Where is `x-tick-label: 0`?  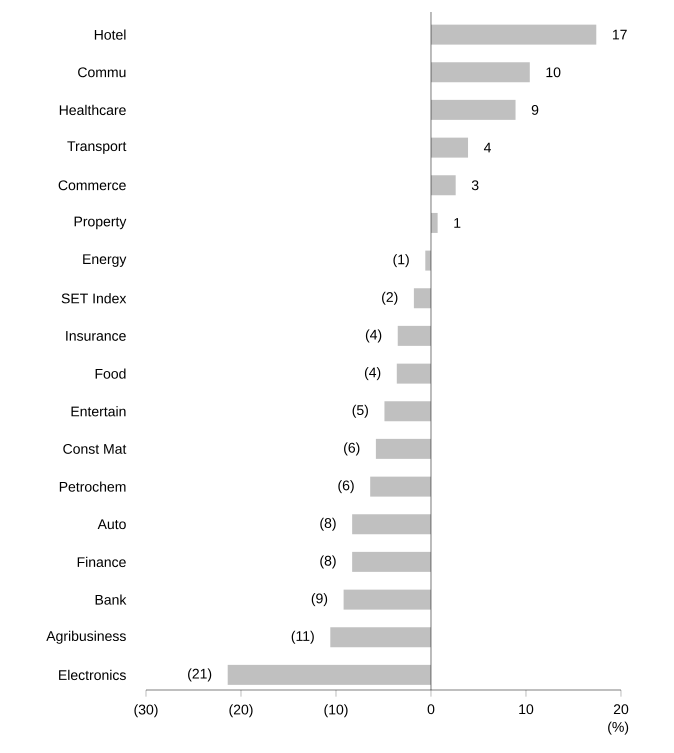
x-tick-label: 0 is located at coordinates (431, 709).